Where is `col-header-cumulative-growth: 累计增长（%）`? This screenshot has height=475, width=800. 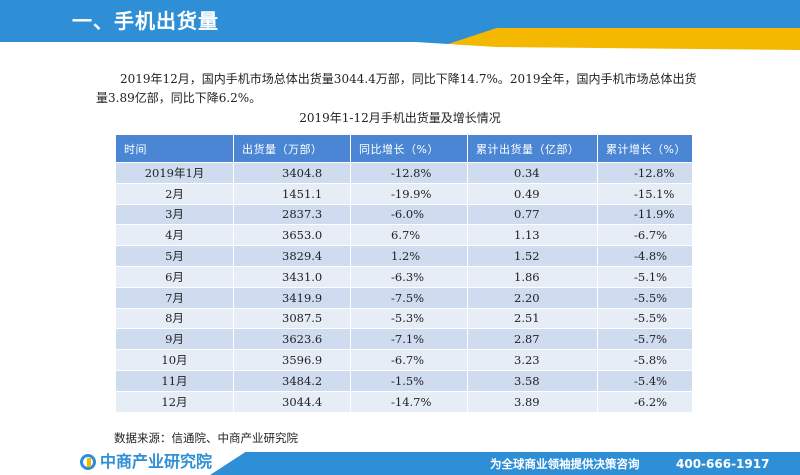 col-header-cumulative-growth: 累计增长（%） is located at coordinates (645, 148).